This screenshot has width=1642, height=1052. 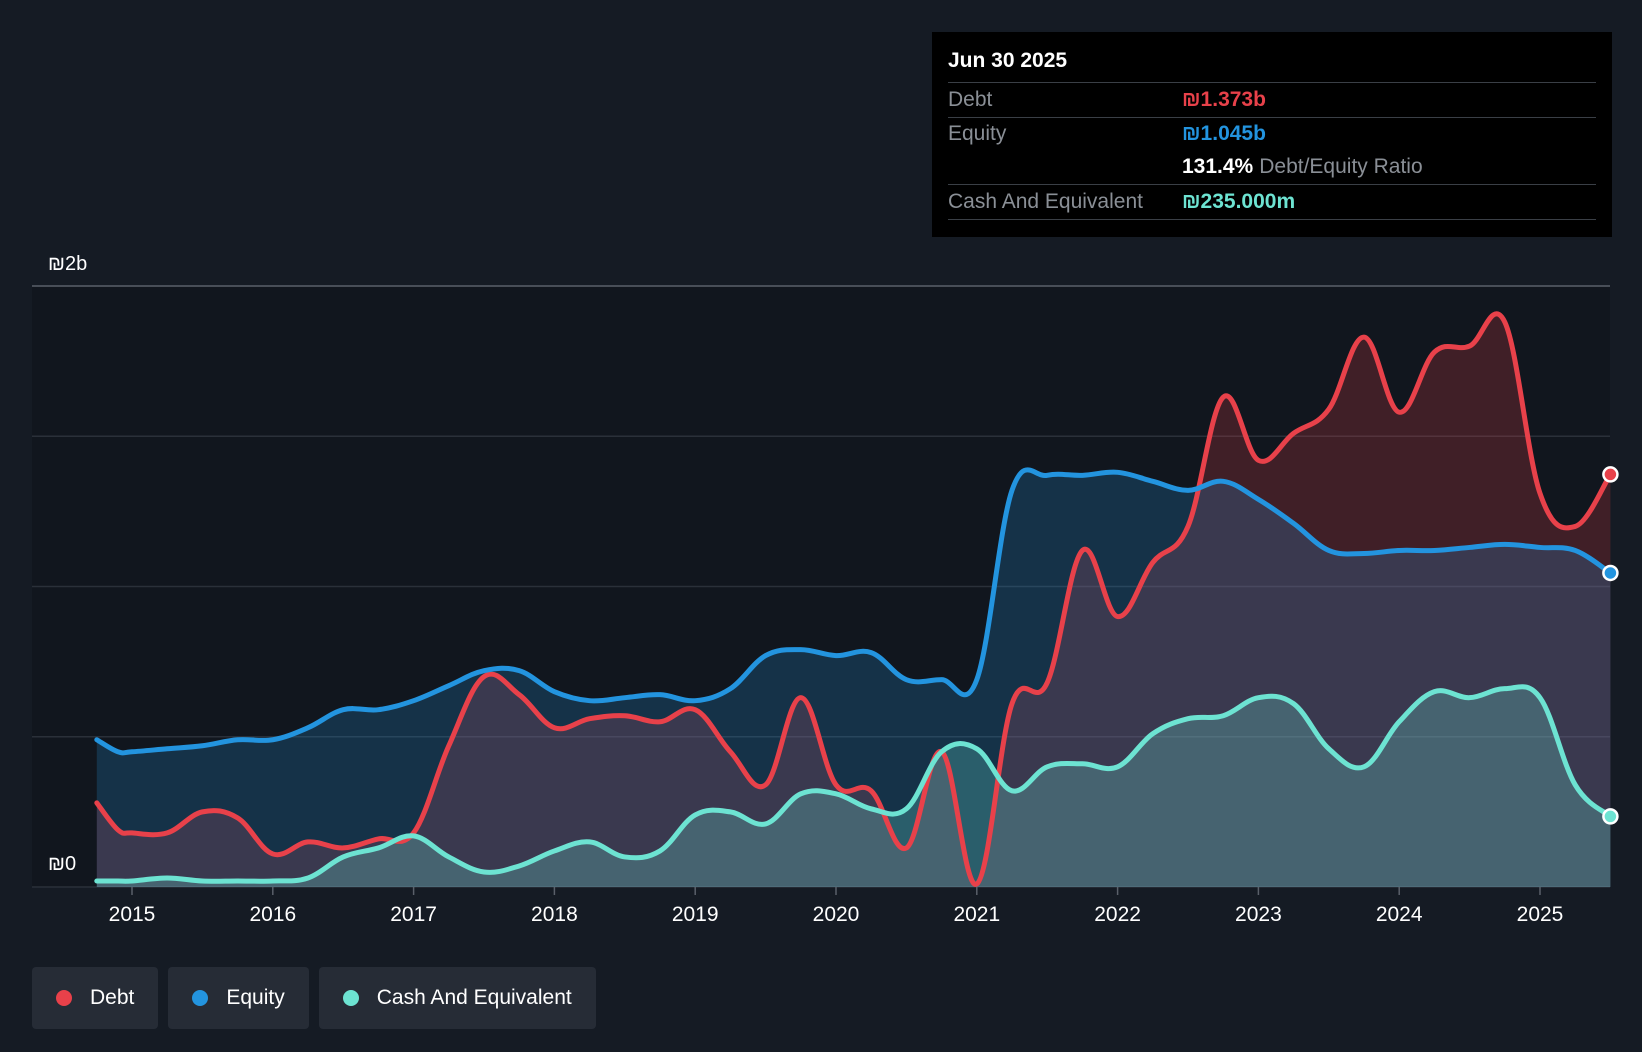 I want to click on tooltip-ratio-row: 131.4% Debt/Equity Ratio, so click(x=1272, y=167).